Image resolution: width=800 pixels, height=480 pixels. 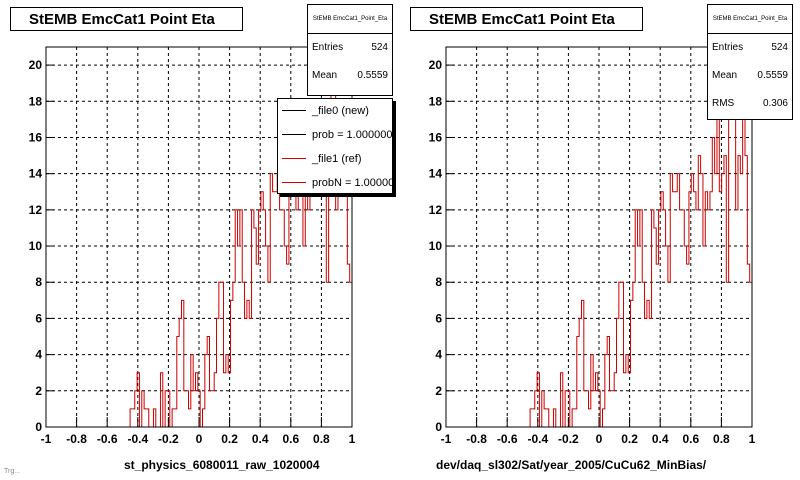 What do you see at coordinates (372, 75) in the screenshot?
I see `left-stats-mean-value: 0.5559` at bounding box center [372, 75].